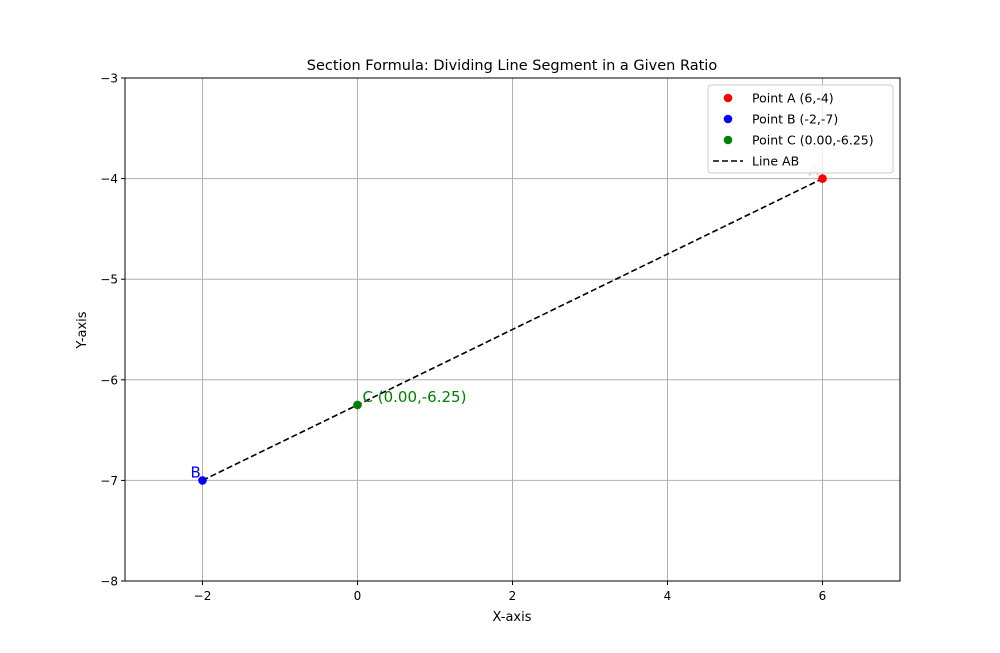  What do you see at coordinates (109, 79) in the screenshot?
I see `y-tick-label: −3` at bounding box center [109, 79].